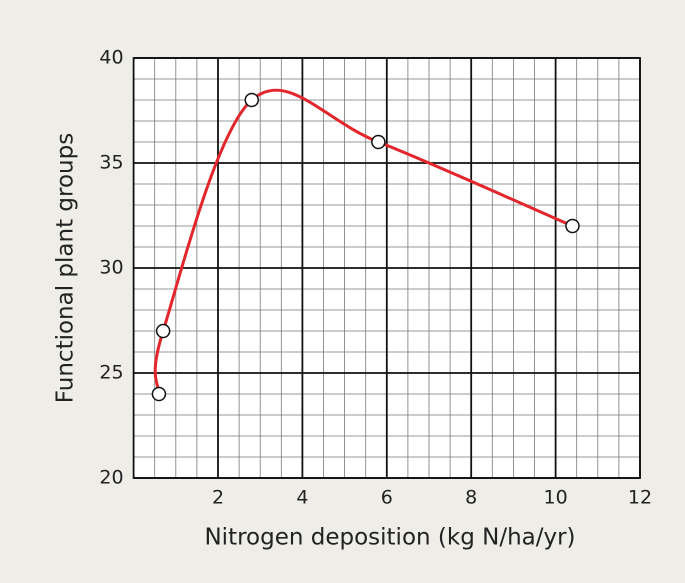 Image resolution: width=685 pixels, height=583 pixels. What do you see at coordinates (66, 268) in the screenshot?
I see `y-axis-label: Functional plant groups` at bounding box center [66, 268].